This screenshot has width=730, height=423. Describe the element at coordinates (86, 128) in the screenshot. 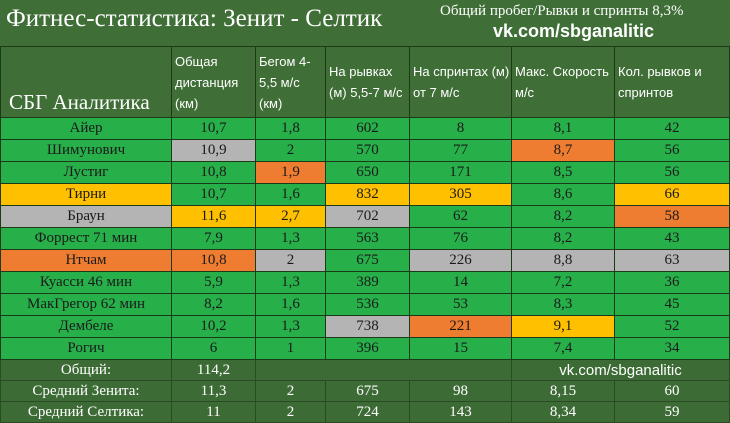

I see `player-name: Айер` at that location.